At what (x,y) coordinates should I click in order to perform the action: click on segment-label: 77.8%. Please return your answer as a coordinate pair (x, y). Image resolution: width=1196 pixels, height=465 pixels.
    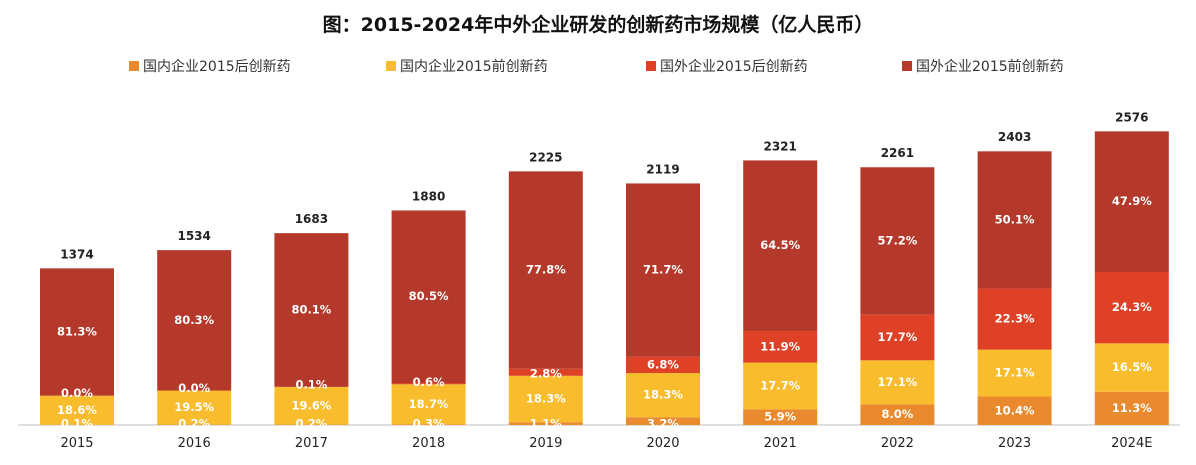
    Looking at the image, I should click on (546, 270).